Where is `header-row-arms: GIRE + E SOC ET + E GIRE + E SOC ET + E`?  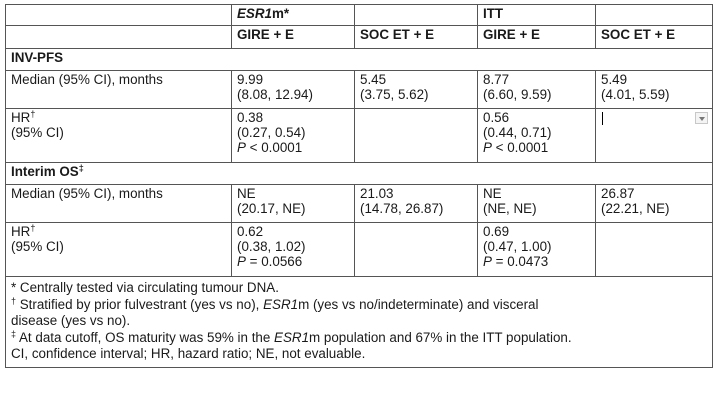
header-row-arms: GIRE + E SOC ET + E GIRE + E SOC ET + E is located at coordinates (359, 37).